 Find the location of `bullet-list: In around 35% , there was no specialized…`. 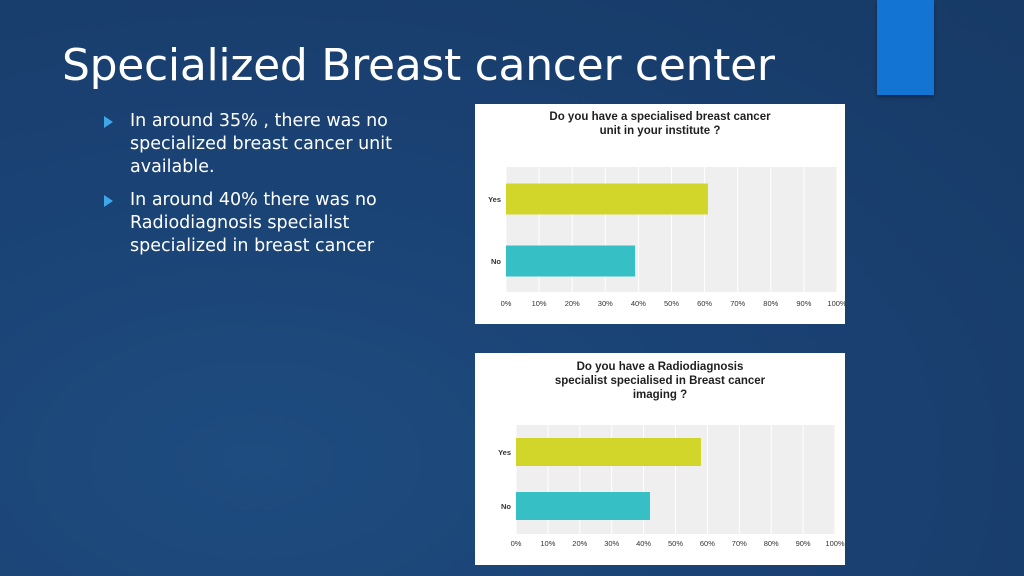

bullet-list: In around 35% , there was no specialized… is located at coordinates (269, 189).